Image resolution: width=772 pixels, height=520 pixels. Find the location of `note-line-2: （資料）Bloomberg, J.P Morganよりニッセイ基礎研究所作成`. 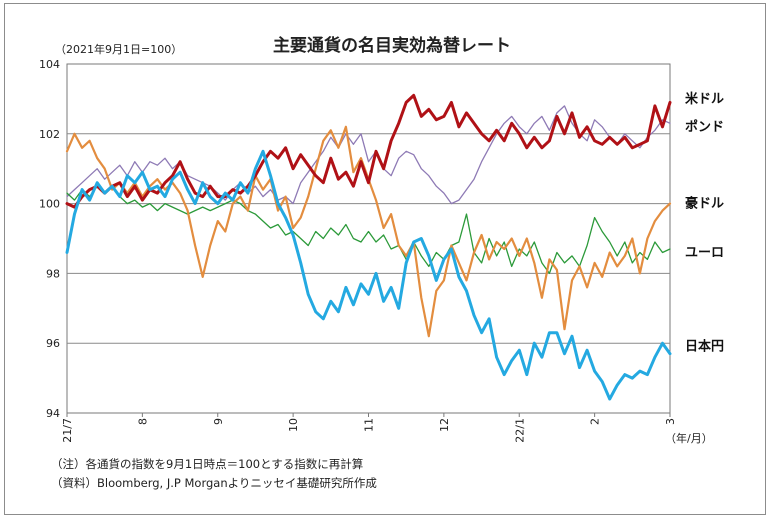

note-line-2: （資料）Bloomberg, J.P Morganよりニッセイ基礎研究所作成 is located at coordinates (214, 483).